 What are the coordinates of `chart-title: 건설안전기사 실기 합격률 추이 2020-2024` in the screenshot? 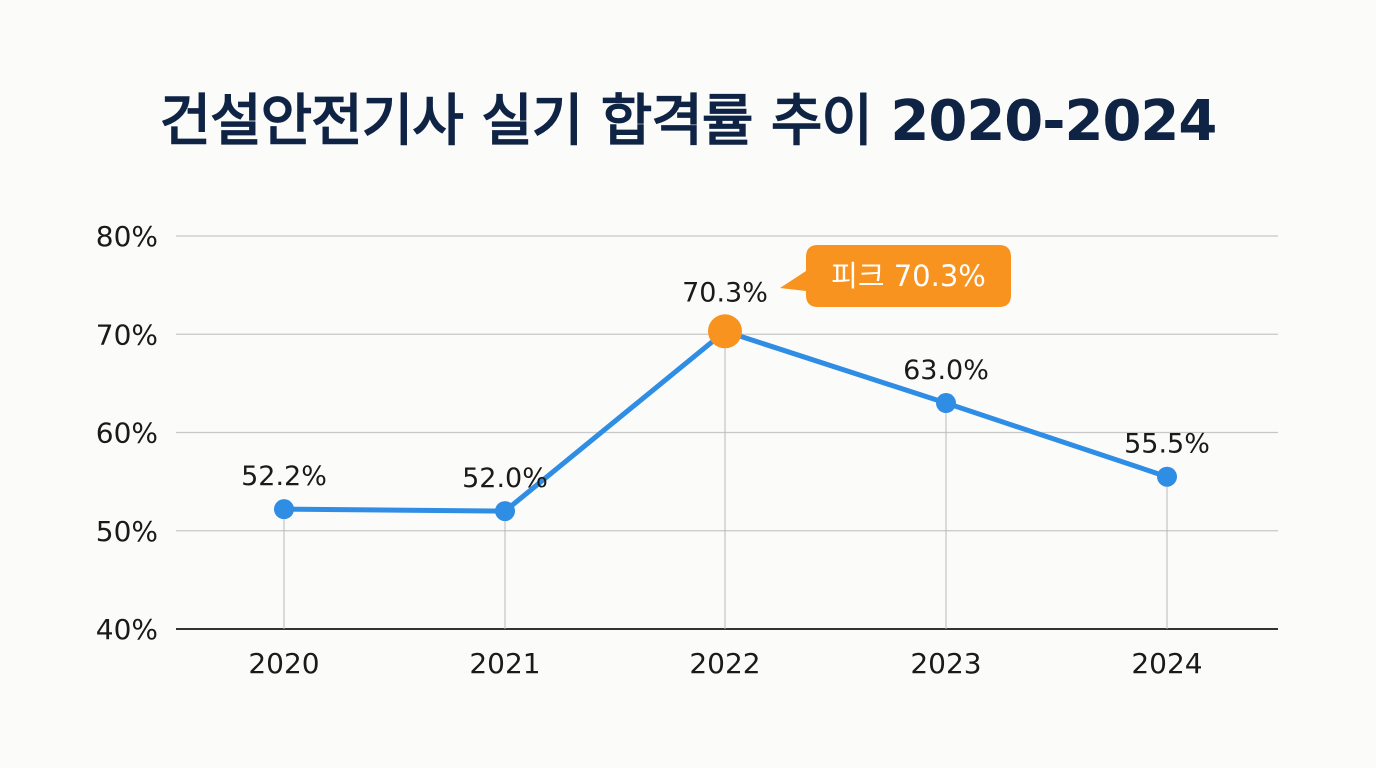 It's located at (688, 121).